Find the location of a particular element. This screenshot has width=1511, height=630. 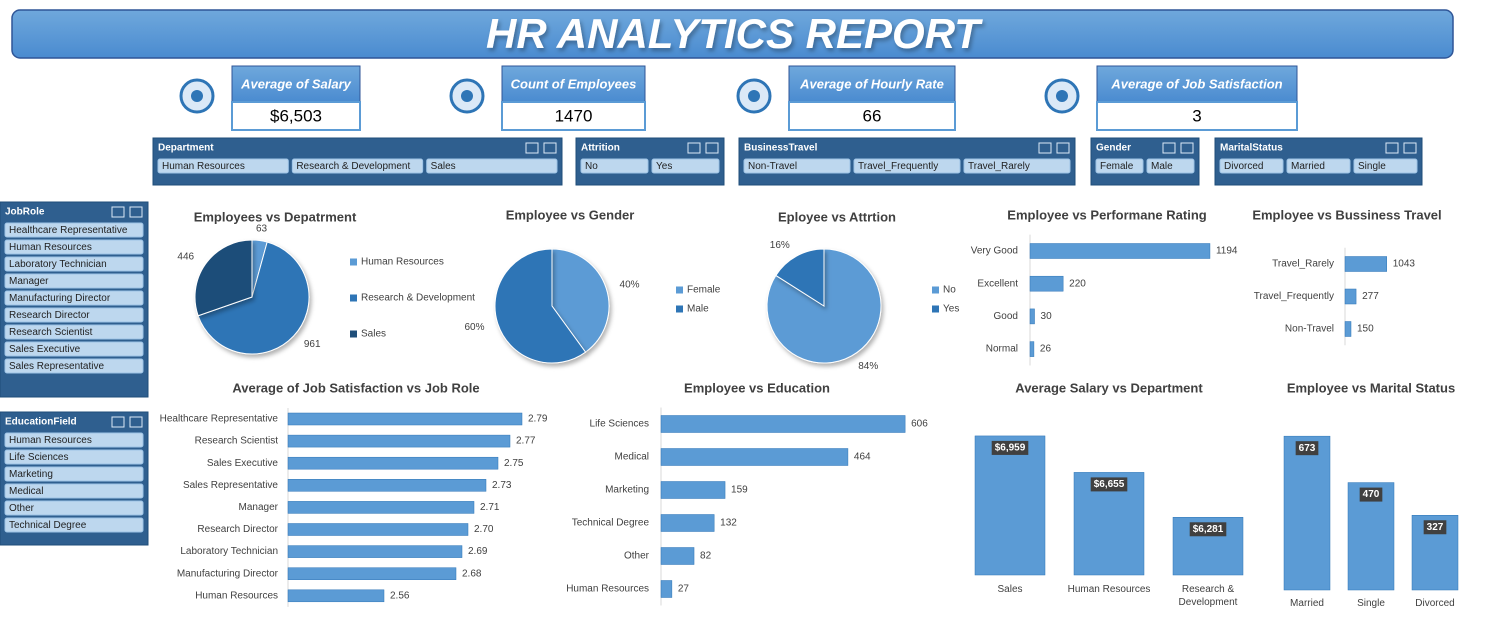

slicer-item-label: Sales Executive is located at coordinates (45, 349).